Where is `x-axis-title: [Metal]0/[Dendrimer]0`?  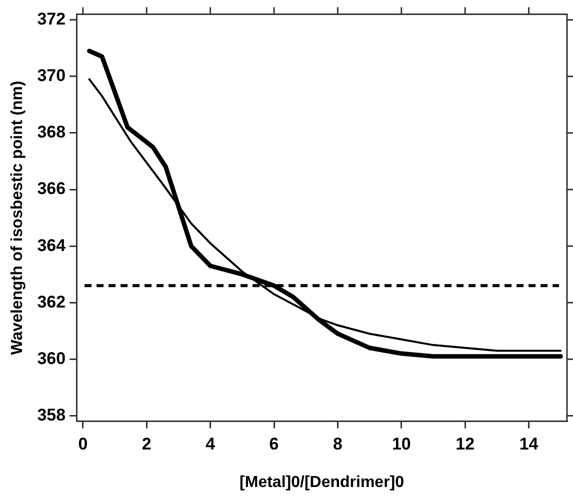 x-axis-title: [Metal]0/[Dendrimer]0 is located at coordinates (322, 482).